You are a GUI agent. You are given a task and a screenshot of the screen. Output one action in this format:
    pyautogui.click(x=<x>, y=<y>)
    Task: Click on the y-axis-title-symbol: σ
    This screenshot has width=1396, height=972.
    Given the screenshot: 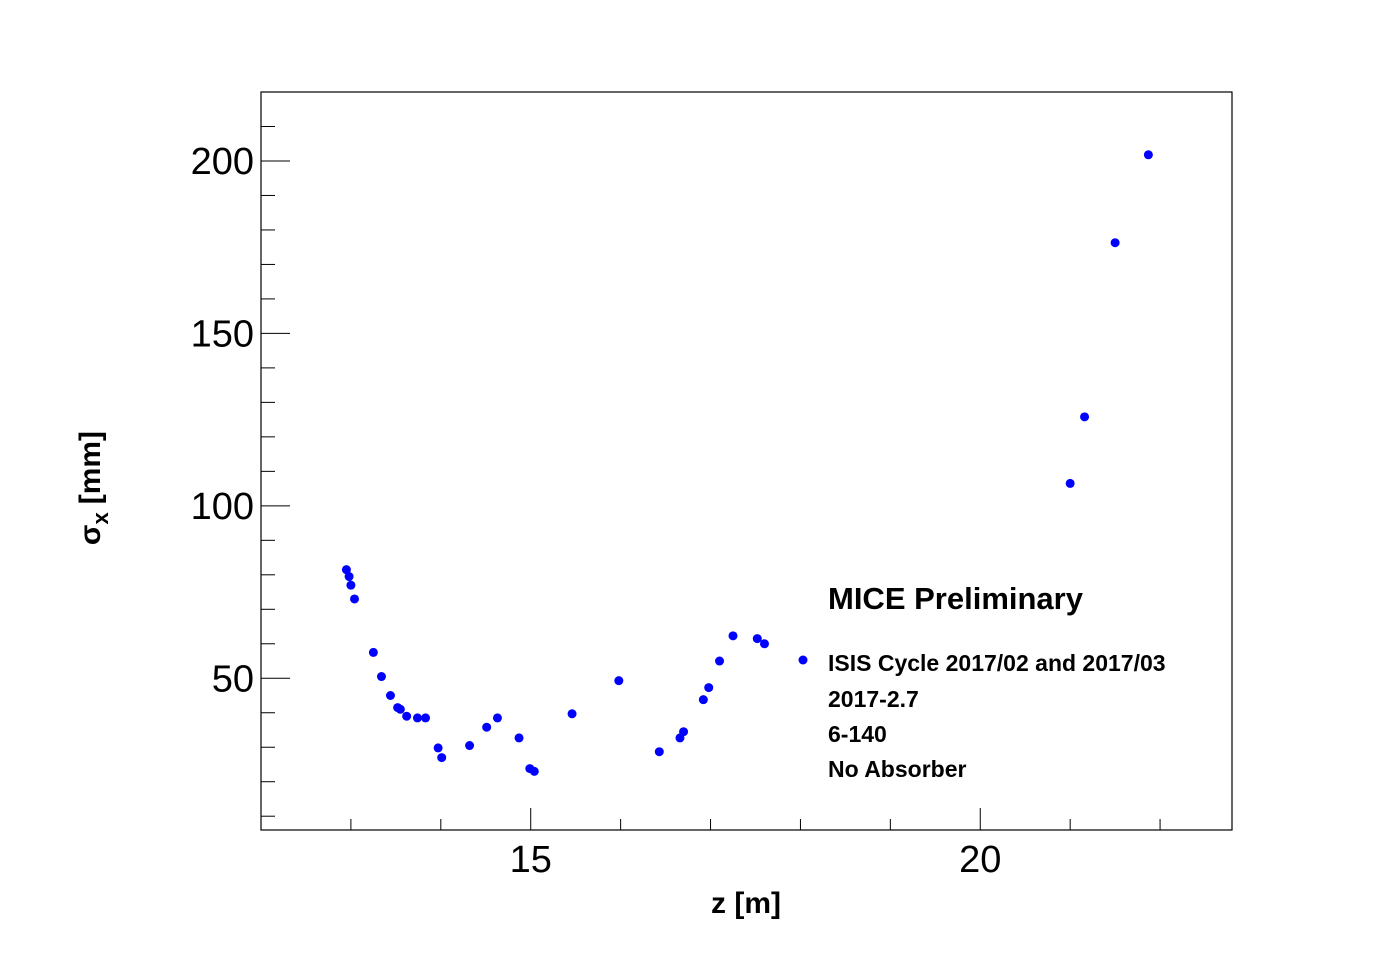 What is the action you would take?
    pyautogui.click(x=90, y=535)
    